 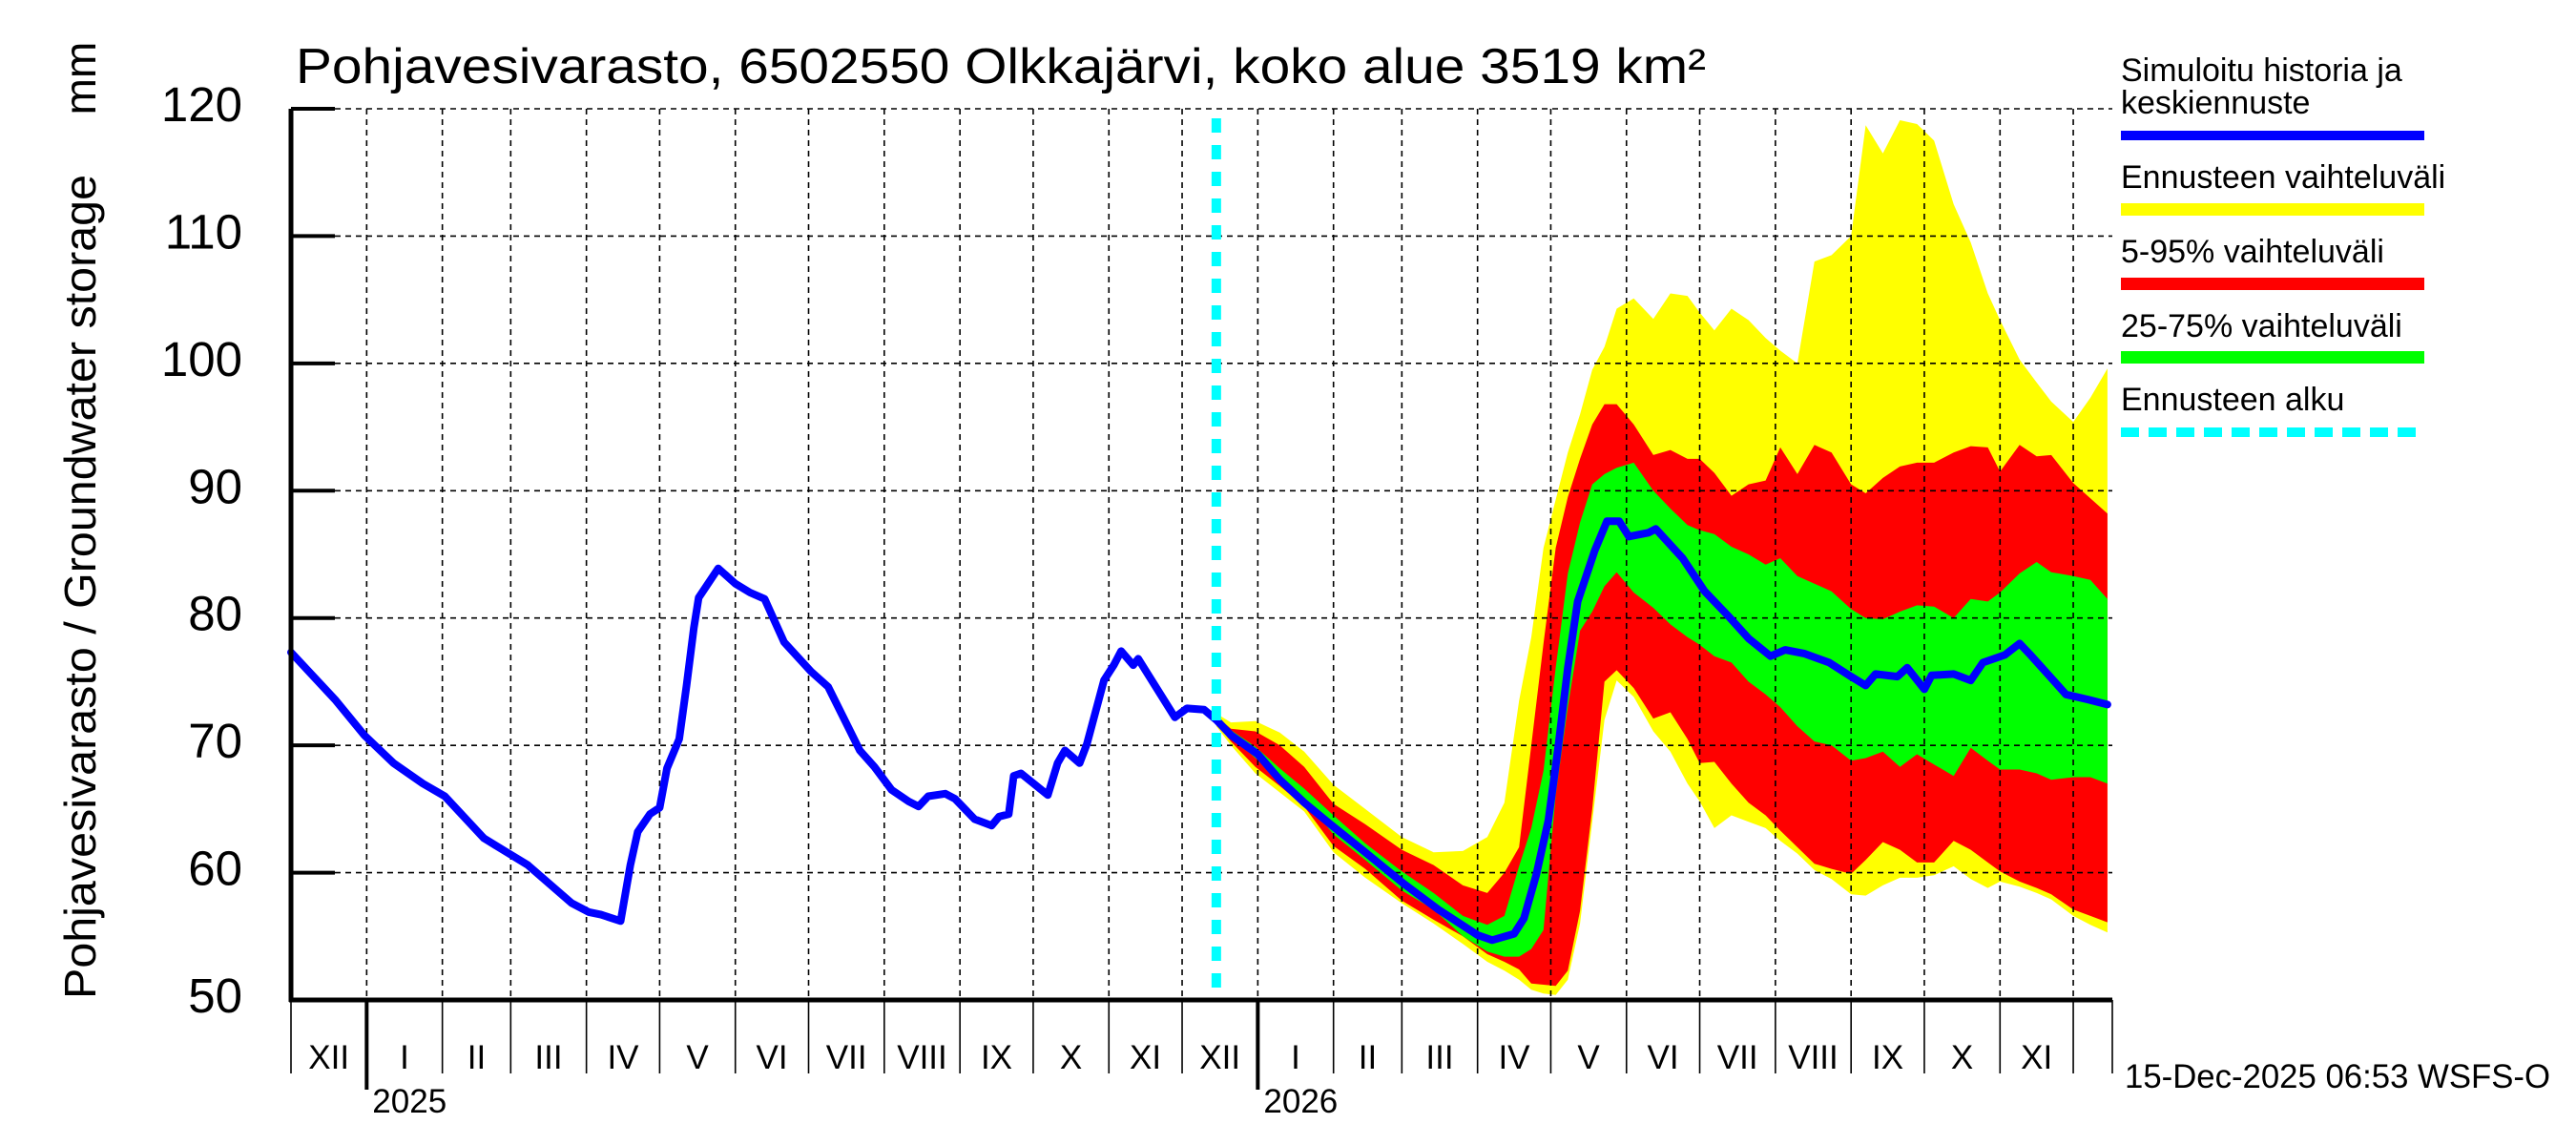 I want to click on timestamp: 15-Dec-2025 06:53 WSFS-O, so click(x=2337, y=1077).